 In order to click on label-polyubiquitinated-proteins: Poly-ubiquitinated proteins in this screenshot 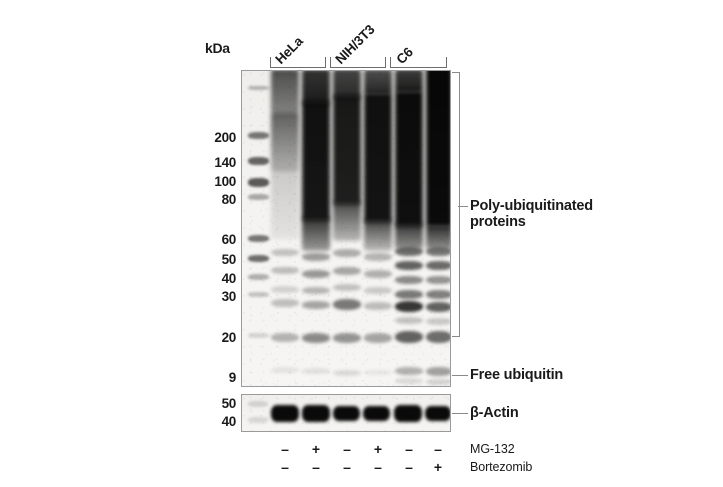, I will do `click(531, 214)`.